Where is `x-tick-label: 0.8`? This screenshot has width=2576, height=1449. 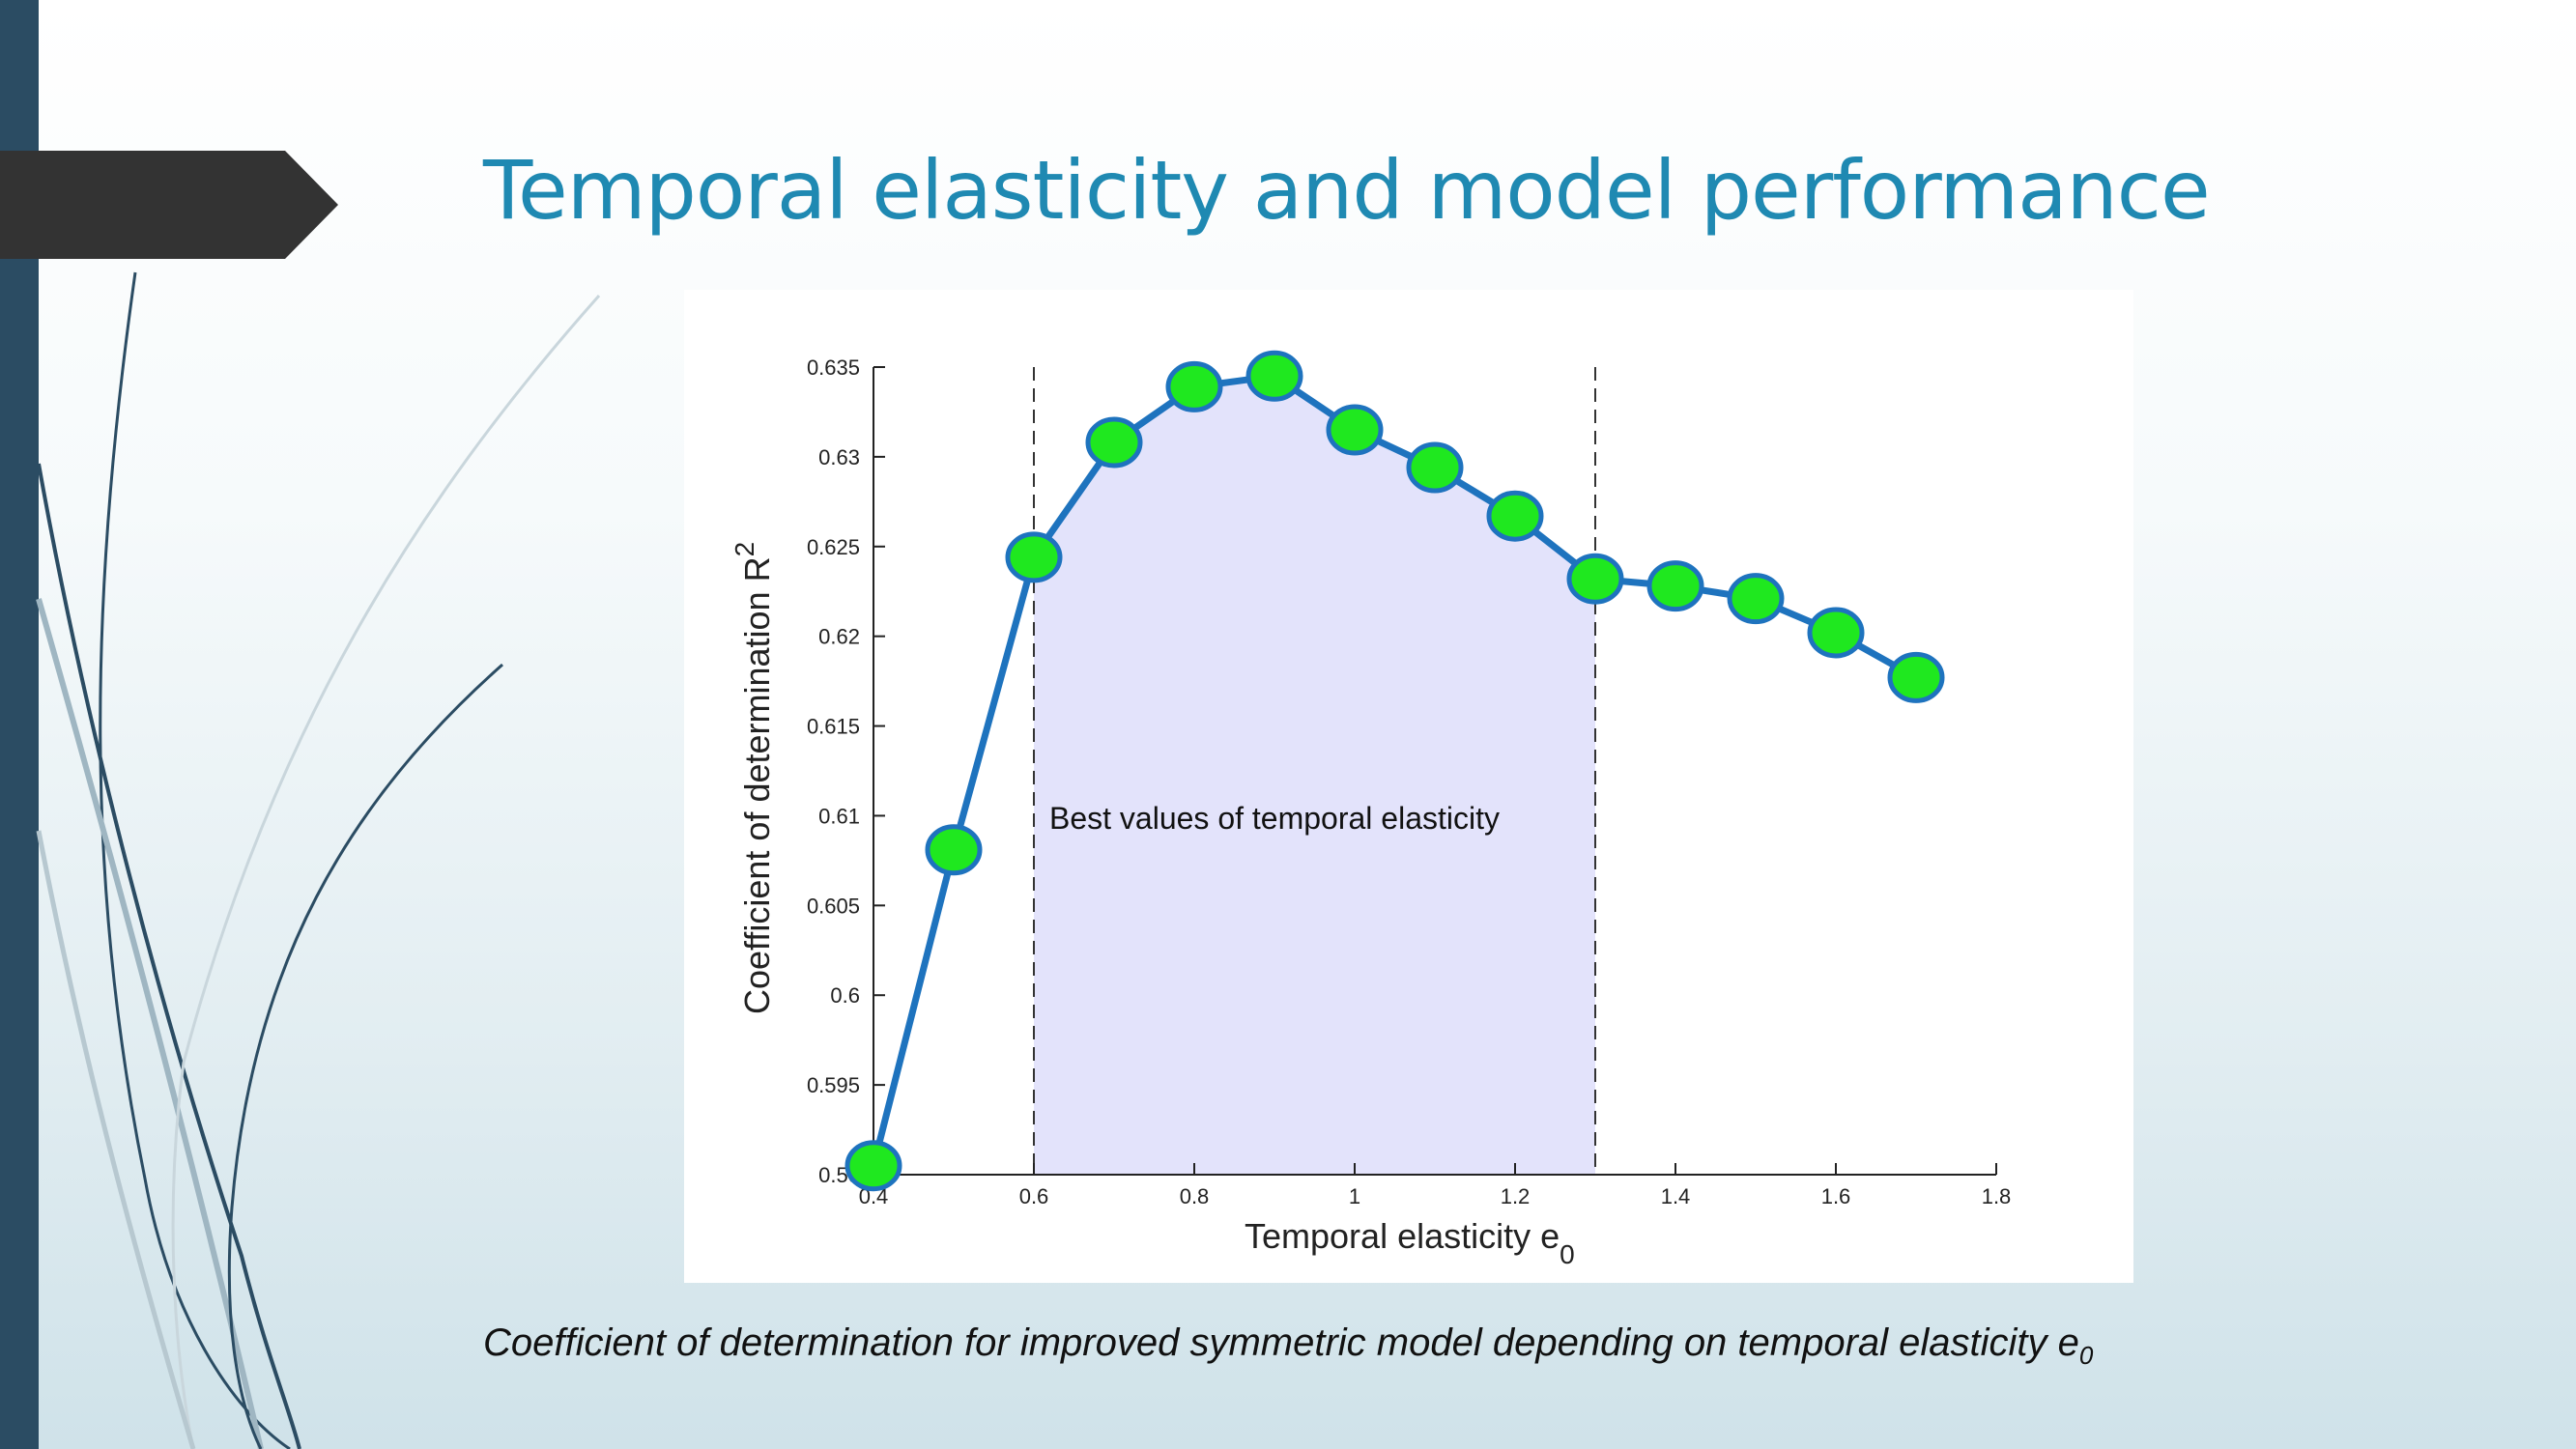
x-tick-label: 0.8 is located at coordinates (1195, 1196).